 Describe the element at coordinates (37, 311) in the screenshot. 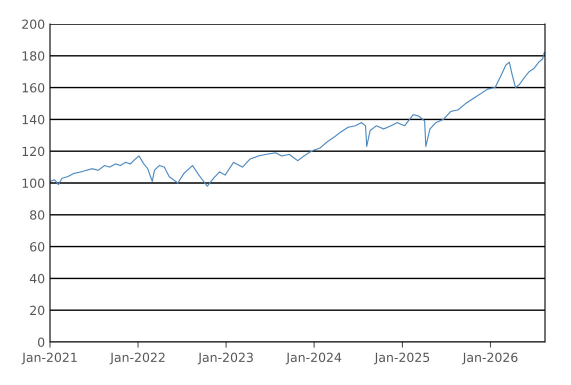

I see `y-tick-label: 20` at that location.